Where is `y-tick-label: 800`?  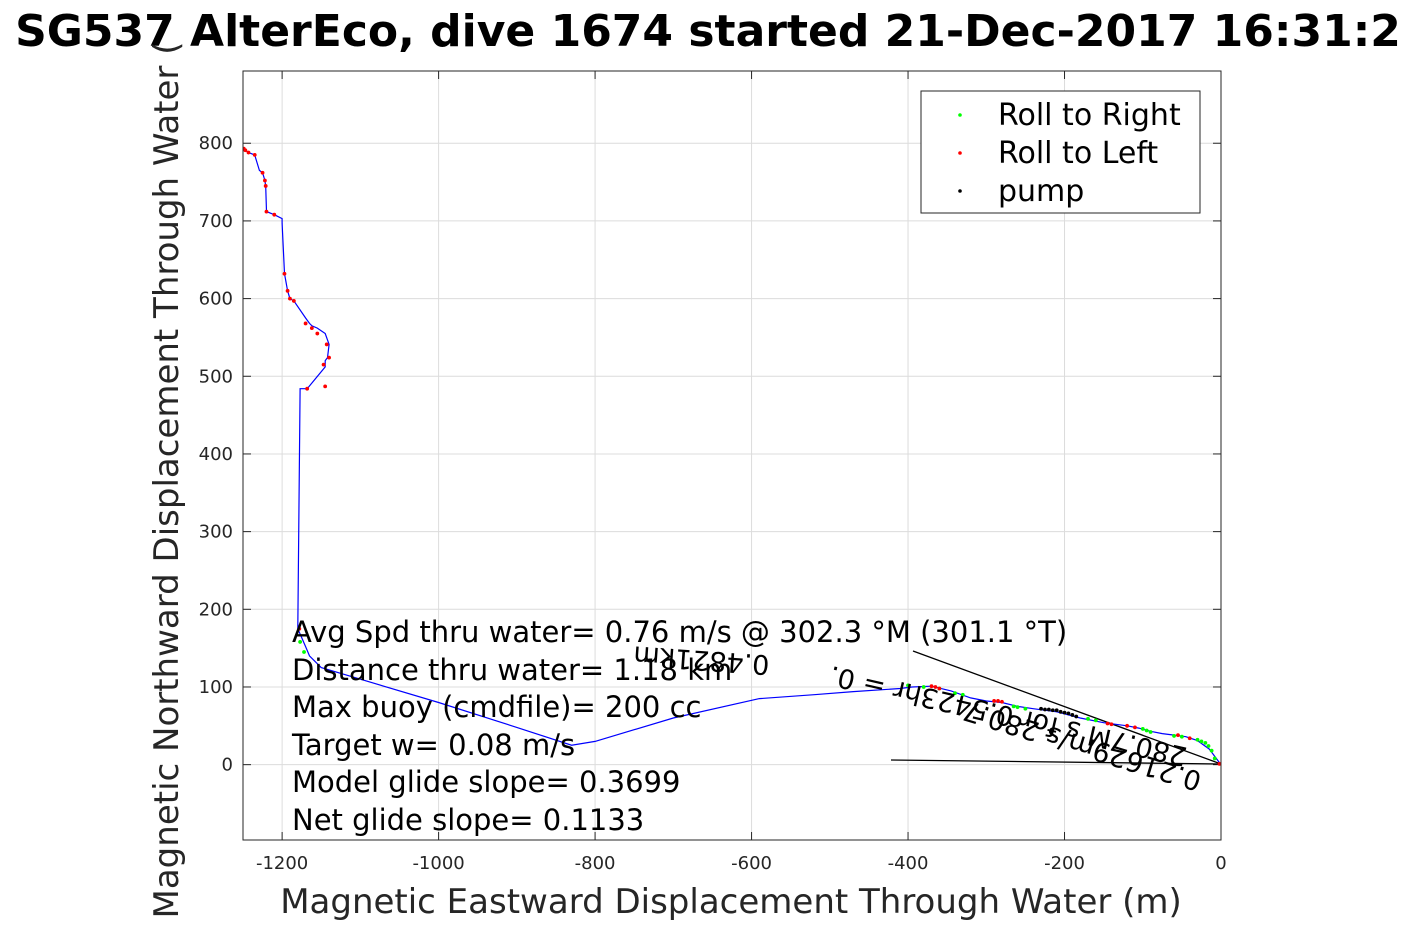
y-tick-label: 800 is located at coordinates (216, 143).